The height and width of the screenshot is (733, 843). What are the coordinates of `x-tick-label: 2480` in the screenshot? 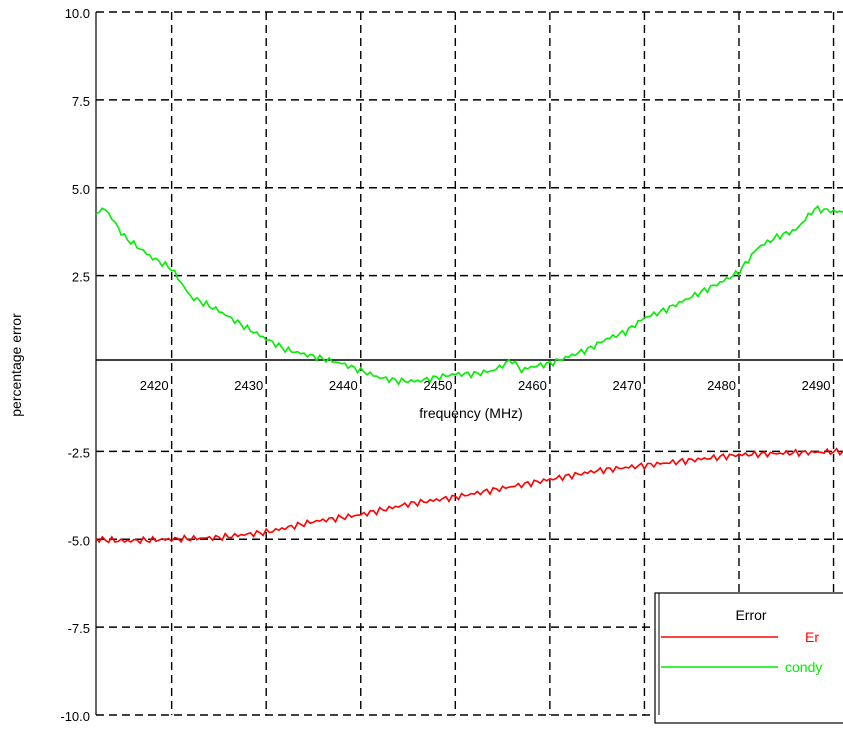 It's located at (721, 385).